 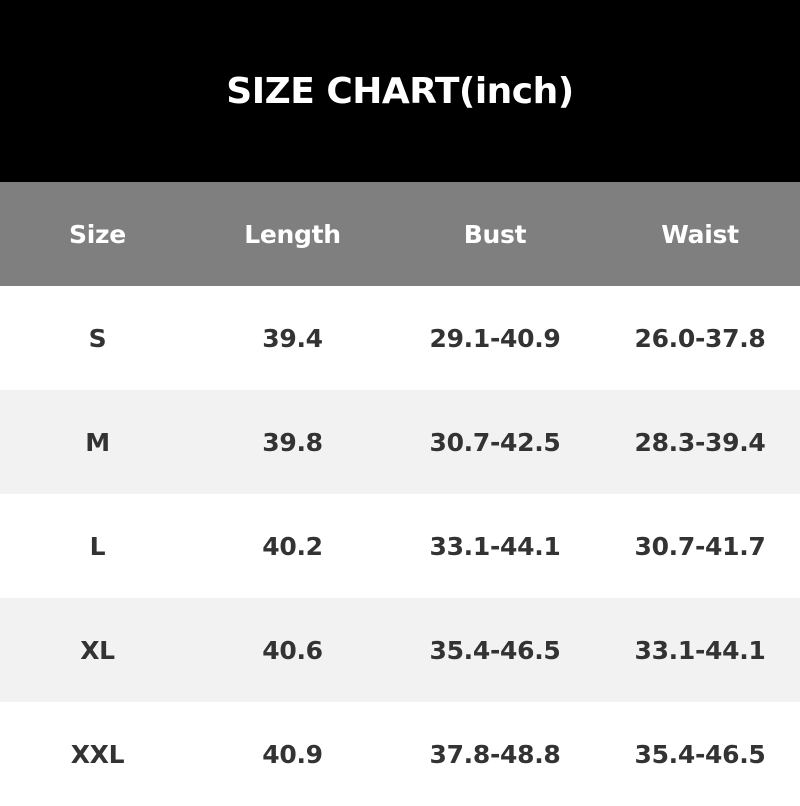 What do you see at coordinates (292, 442) in the screenshot?
I see `cell-length: 39.8` at bounding box center [292, 442].